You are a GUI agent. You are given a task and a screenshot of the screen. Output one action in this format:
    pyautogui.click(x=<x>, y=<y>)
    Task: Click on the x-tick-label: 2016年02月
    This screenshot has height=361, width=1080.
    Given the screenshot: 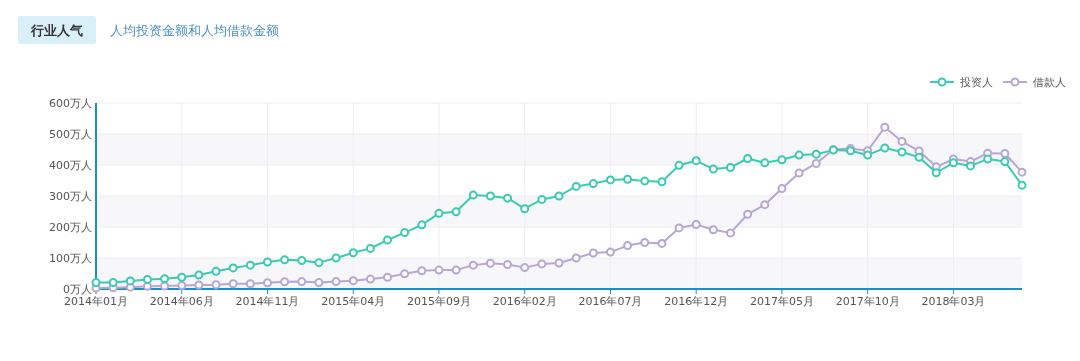 What is the action you would take?
    pyautogui.click(x=524, y=301)
    